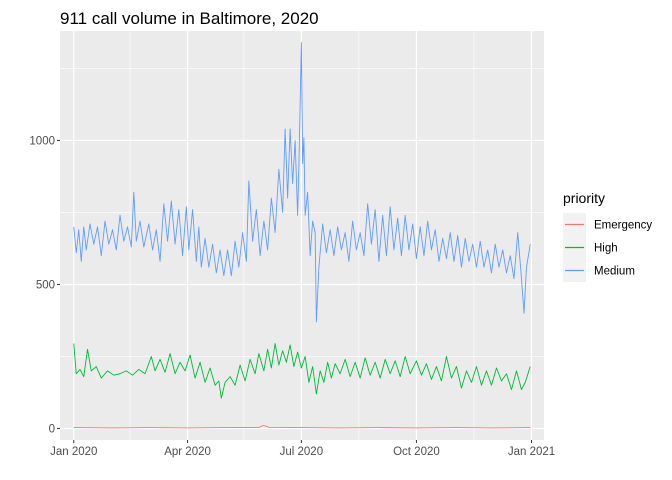  What do you see at coordinates (189, 18) in the screenshot?
I see `chart-title: 911 call volume in Baltimore, 2020` at bounding box center [189, 18].